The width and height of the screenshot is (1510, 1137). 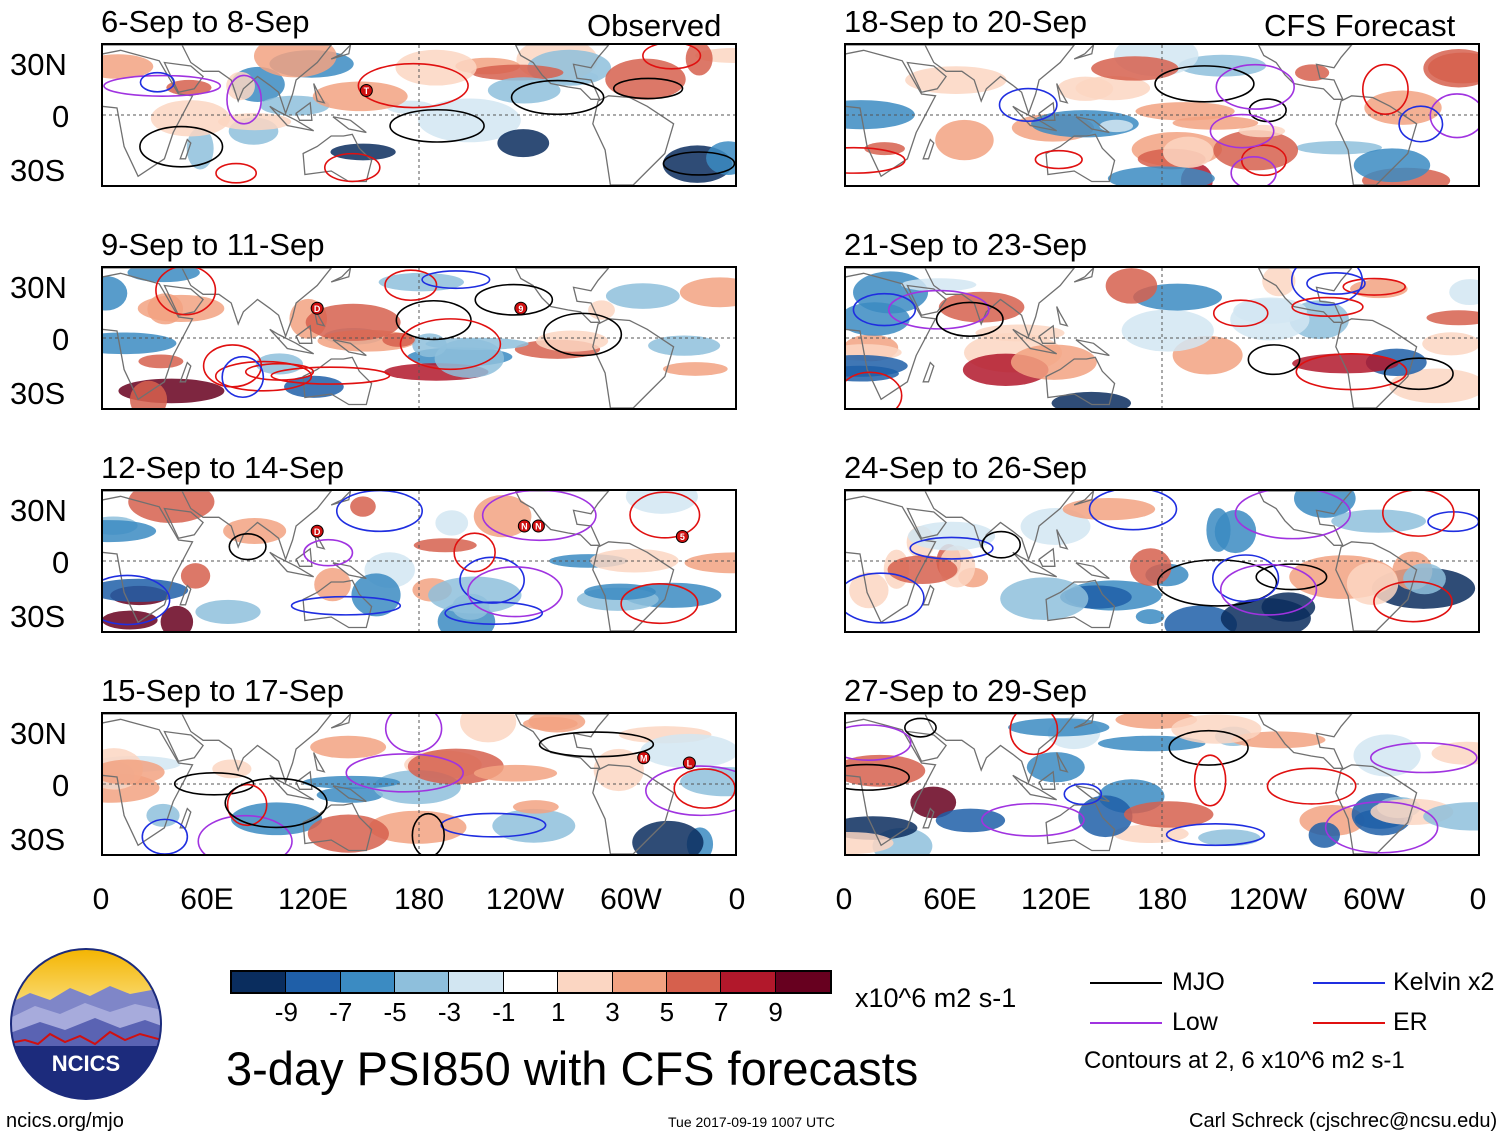 What do you see at coordinates (690, 764) in the screenshot?
I see `storm-marker-label: L` at bounding box center [690, 764].